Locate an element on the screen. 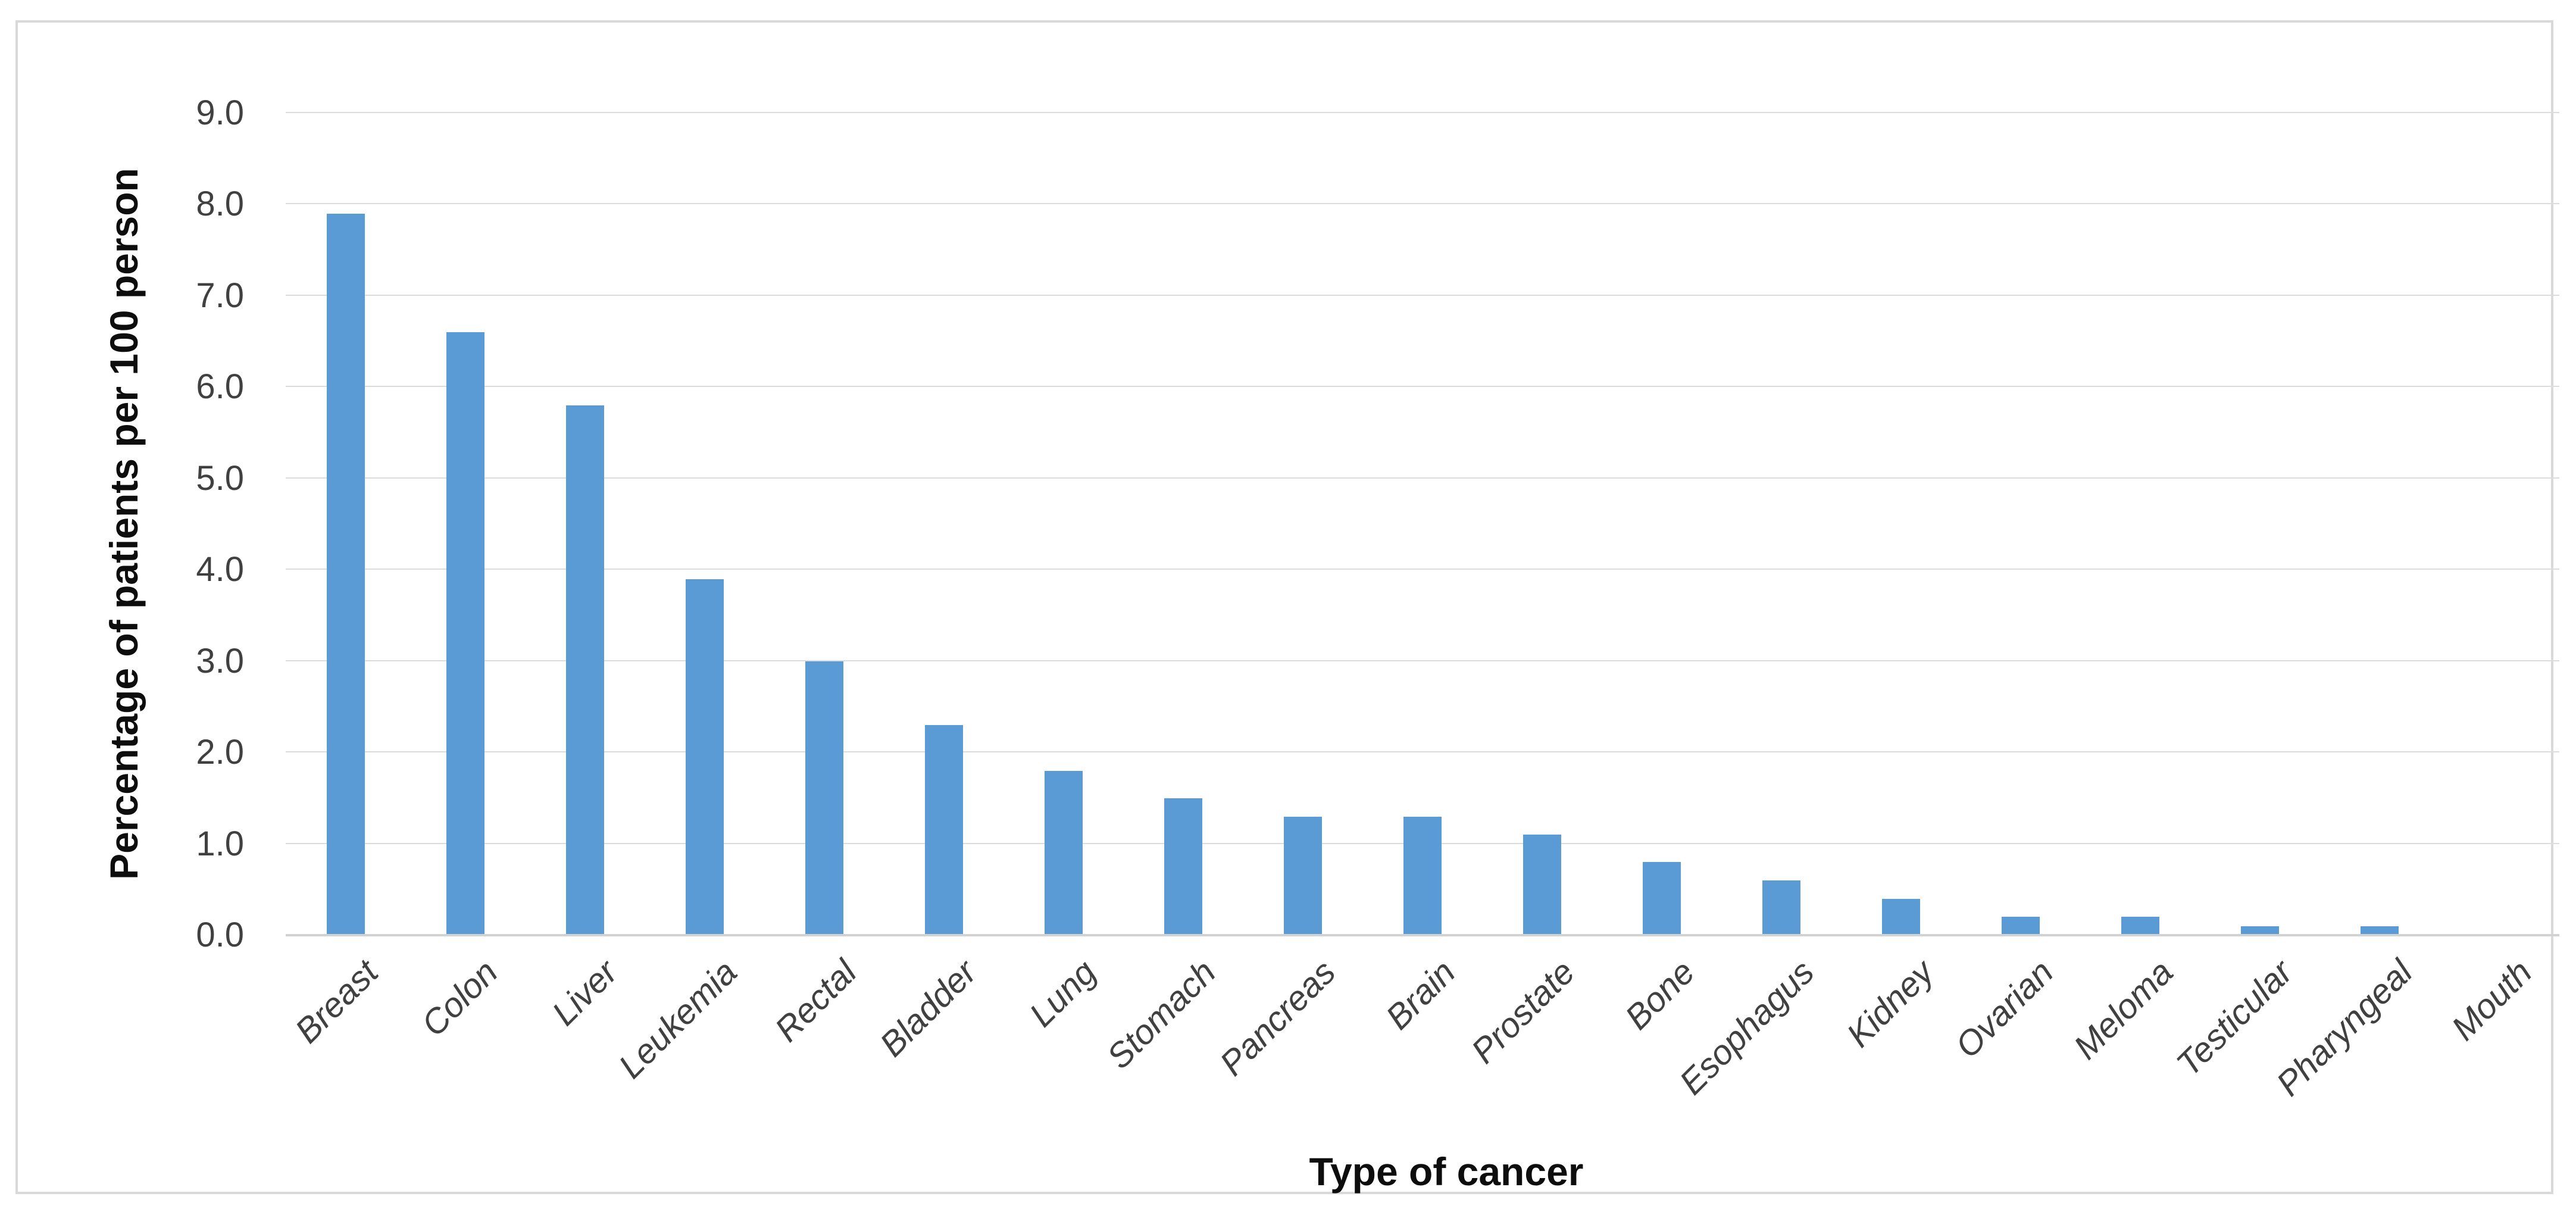  category-label: Leukemia is located at coordinates (678, 1019).